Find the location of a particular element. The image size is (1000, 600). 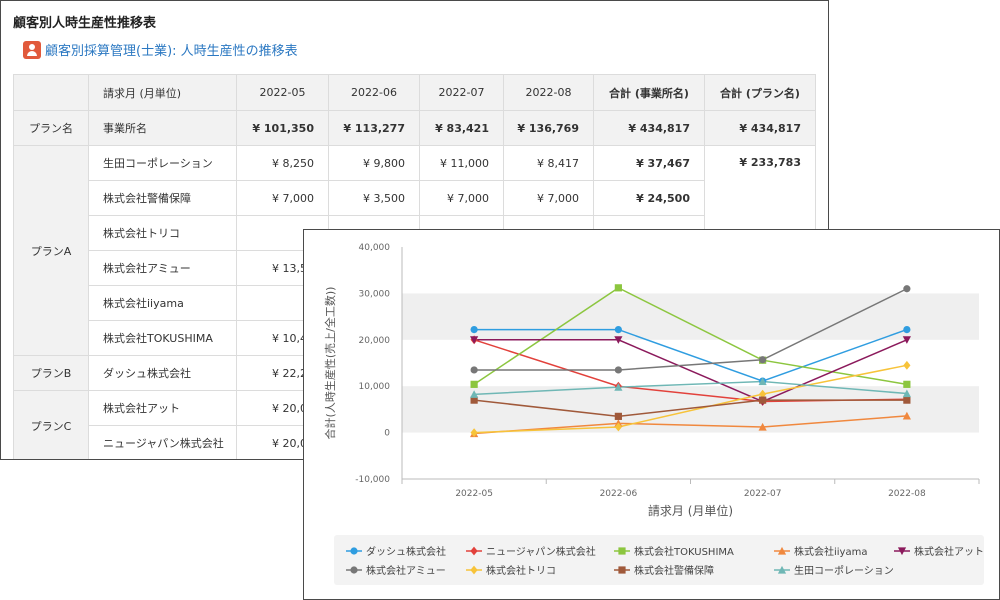

value-cell: ¥ 3,500 is located at coordinates (374, 198).